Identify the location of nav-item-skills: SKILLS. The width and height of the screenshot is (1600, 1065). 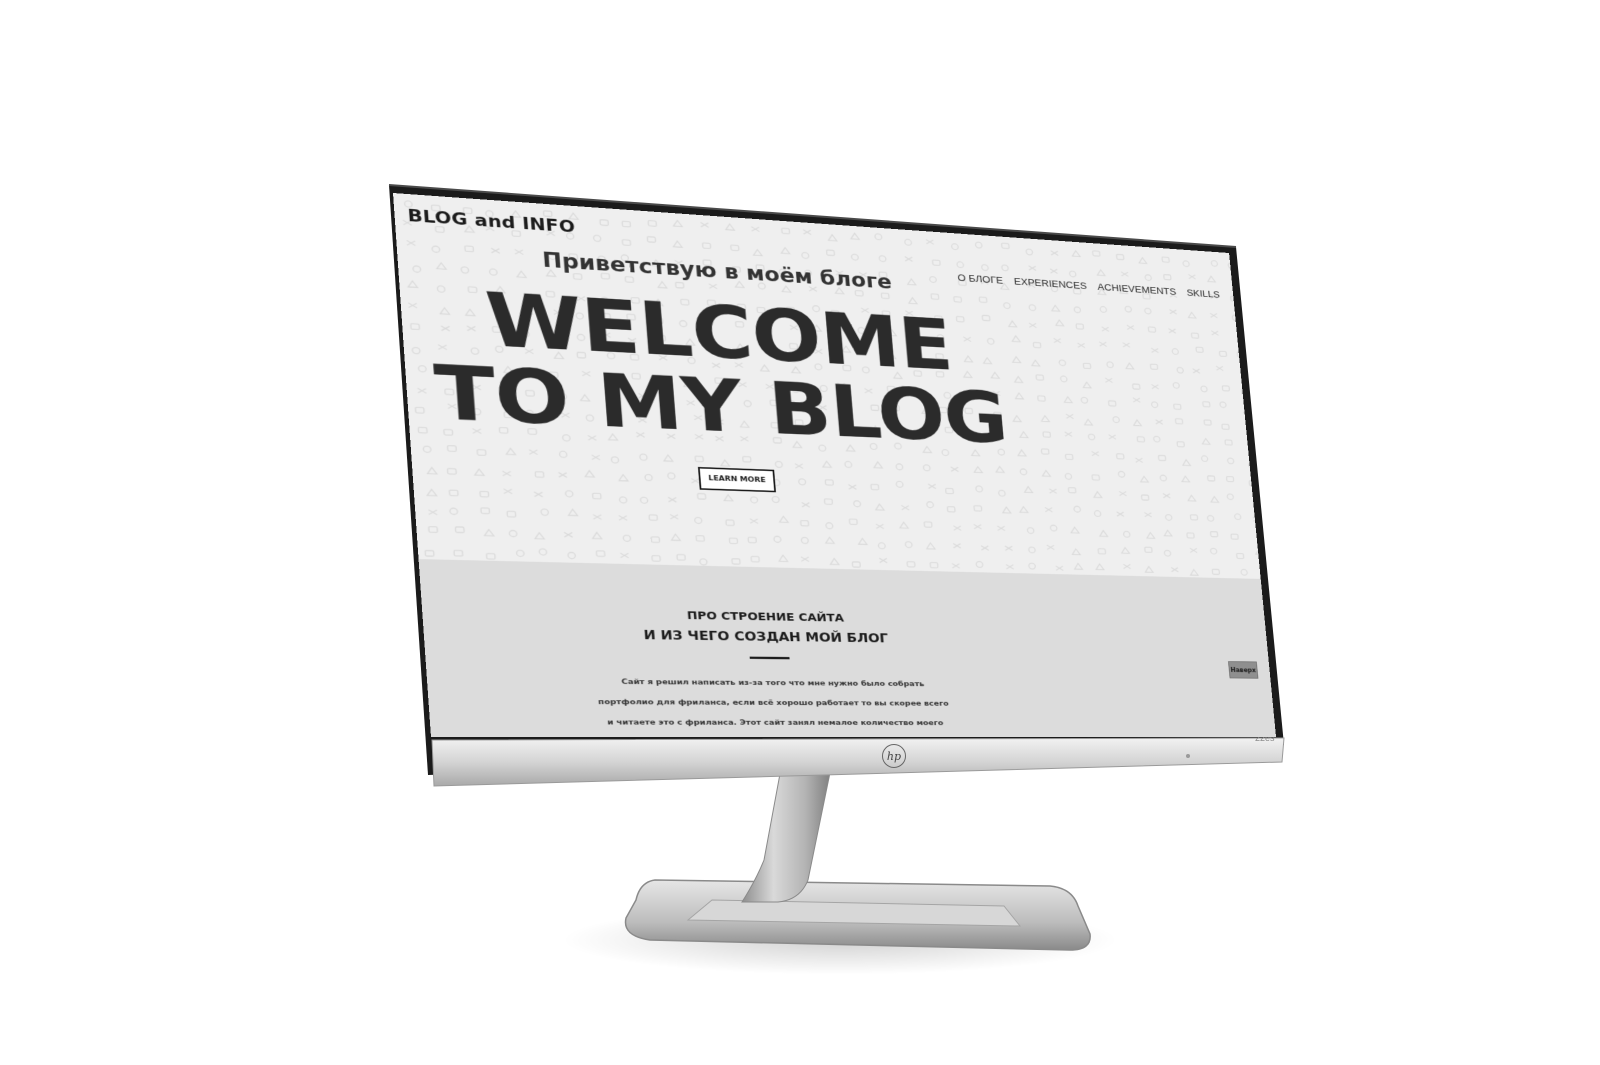
(1203, 293).